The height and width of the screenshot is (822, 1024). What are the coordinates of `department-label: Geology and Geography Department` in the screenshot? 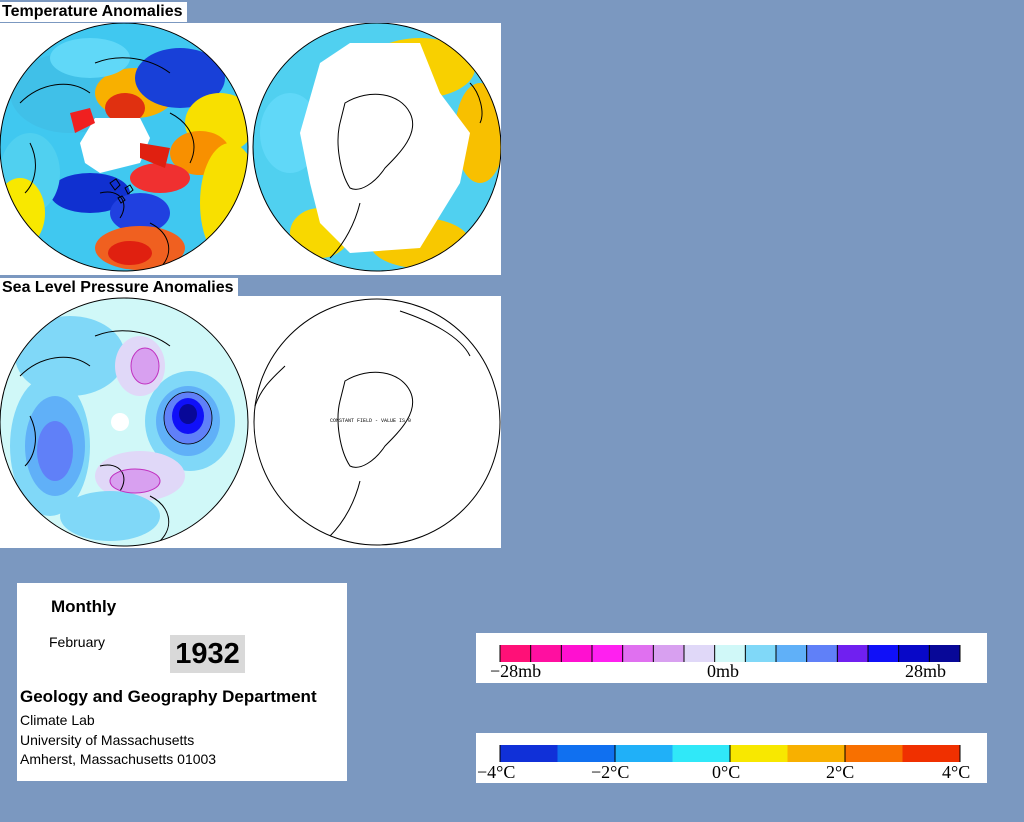 It's located at (168, 696).